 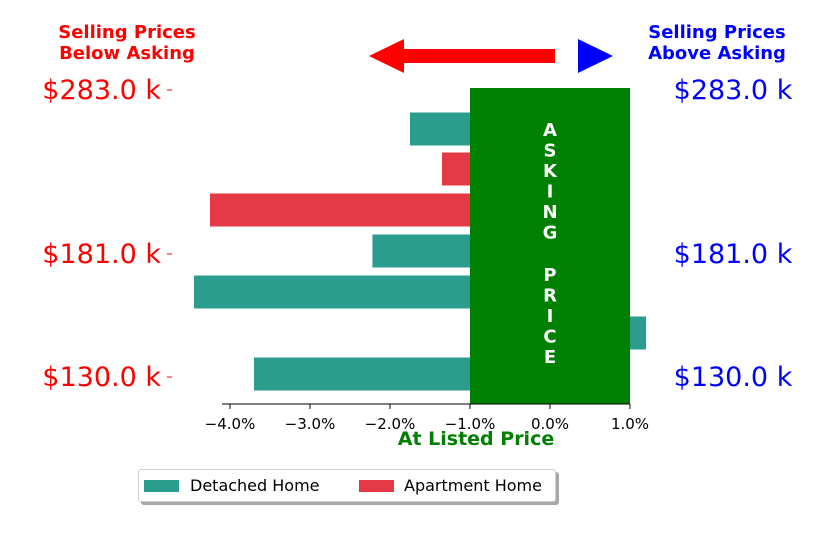 I want to click on asking-band-letter: S, so click(x=550, y=151).